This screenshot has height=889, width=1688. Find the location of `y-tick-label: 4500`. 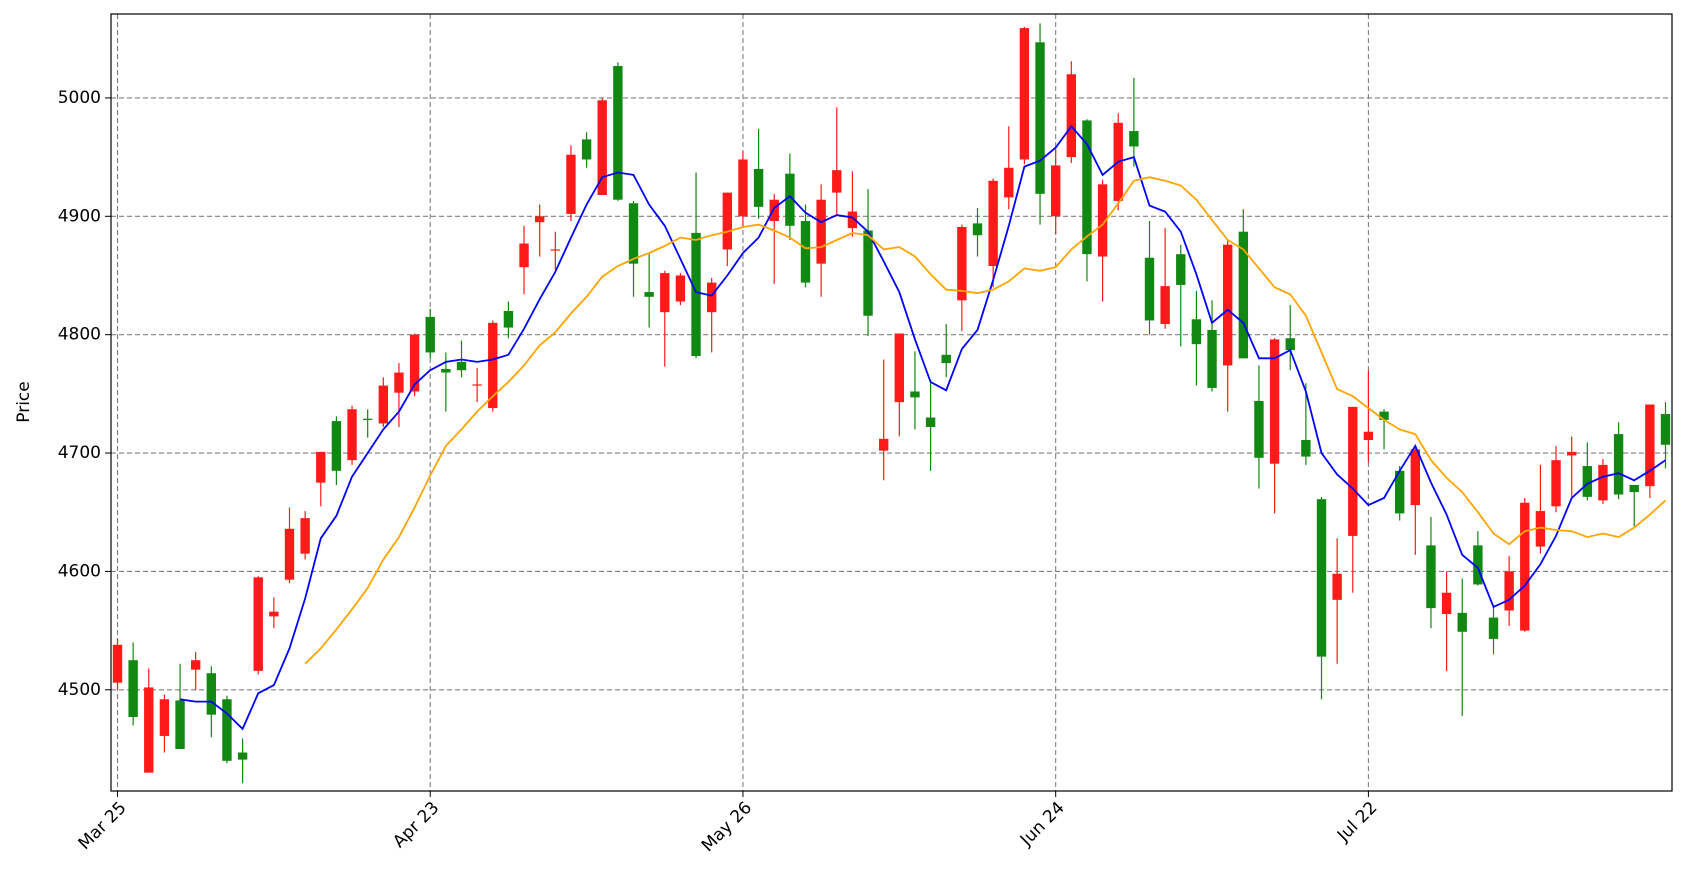

y-tick-label: 4500 is located at coordinates (79, 690).